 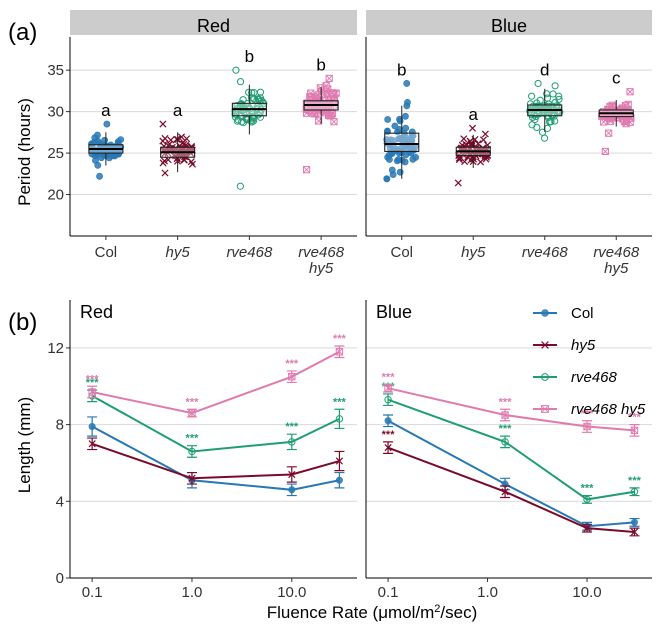 I want to click on series-rve468: *** *** *** ***, so click(x=512, y=442).